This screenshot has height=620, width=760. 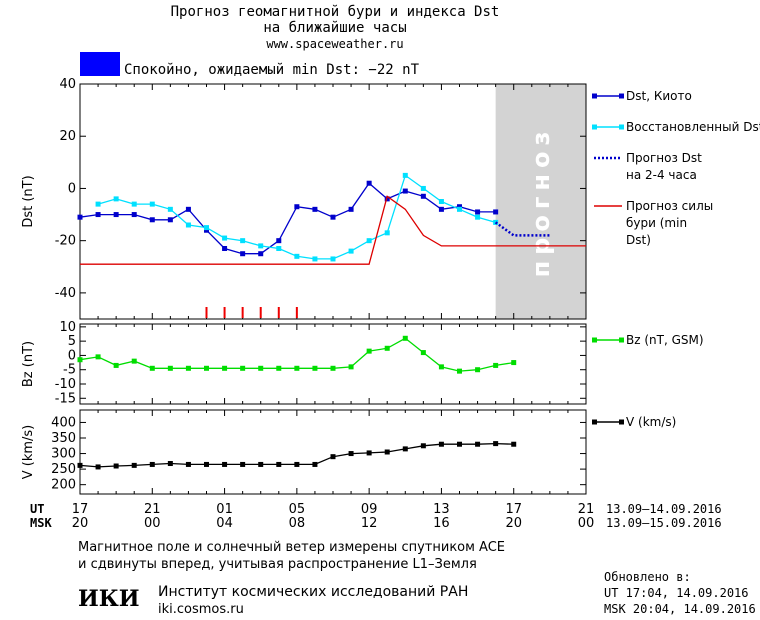 I want to click on iki-logo: ИКИ, so click(x=109, y=599).